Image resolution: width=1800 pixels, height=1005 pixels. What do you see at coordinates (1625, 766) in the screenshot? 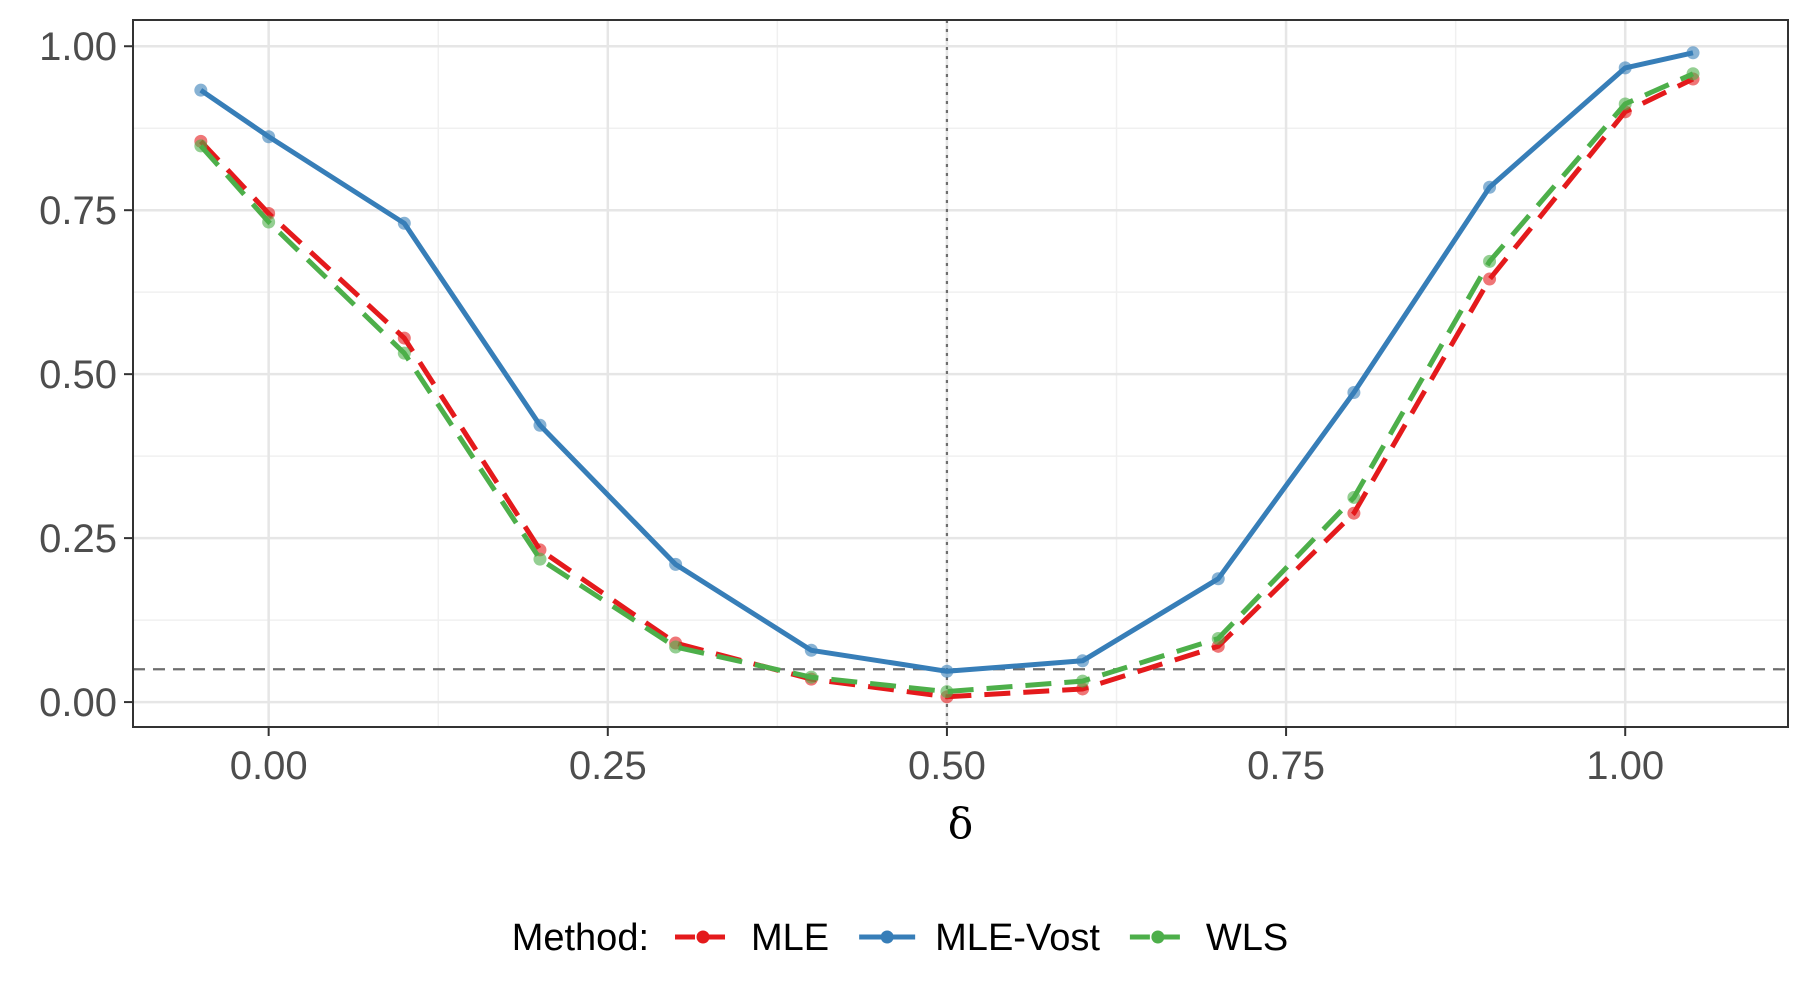
I see `x-tick-label: 1.00` at bounding box center [1625, 766].